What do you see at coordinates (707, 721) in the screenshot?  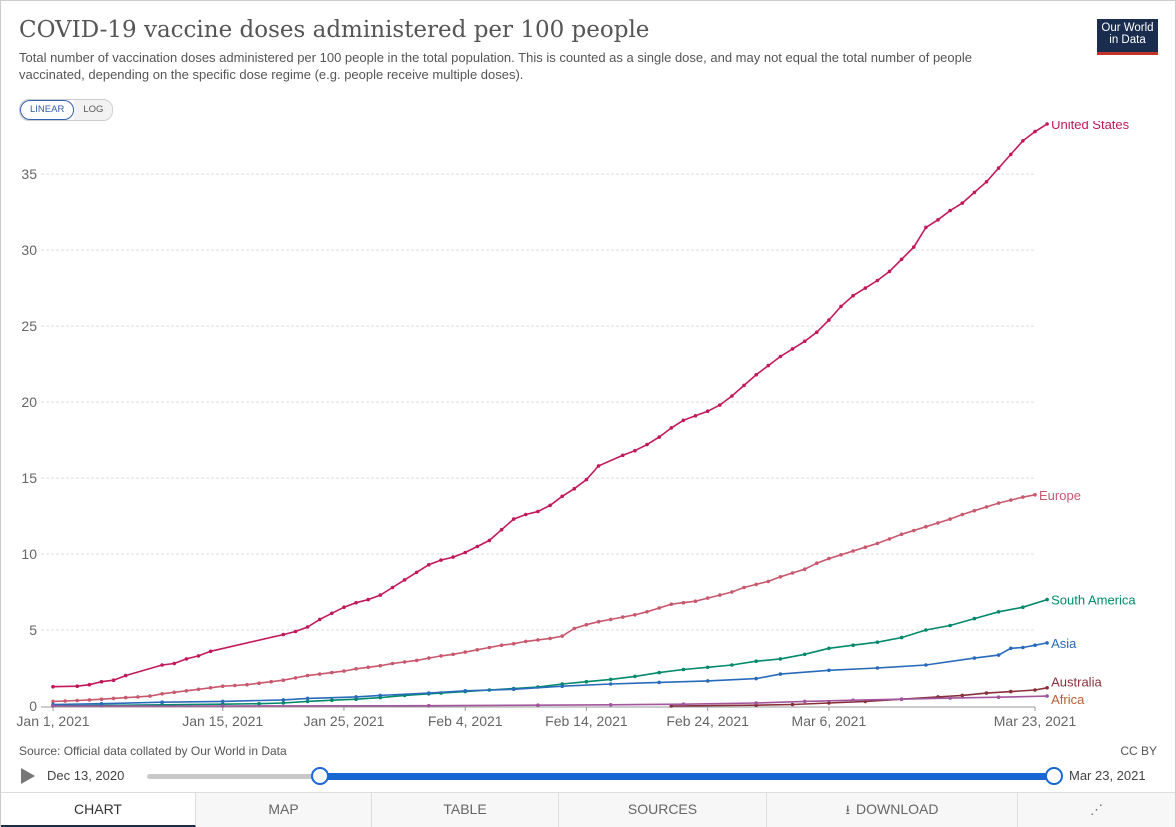 I see `x-tick-label: Feb 24, 2021` at bounding box center [707, 721].